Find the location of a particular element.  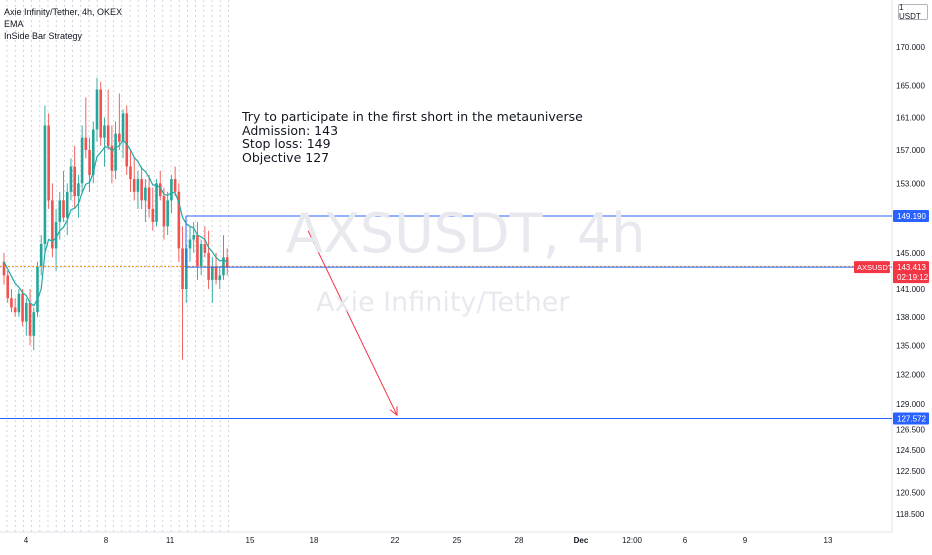

y-tick-label: 135.000 is located at coordinates (910, 345).